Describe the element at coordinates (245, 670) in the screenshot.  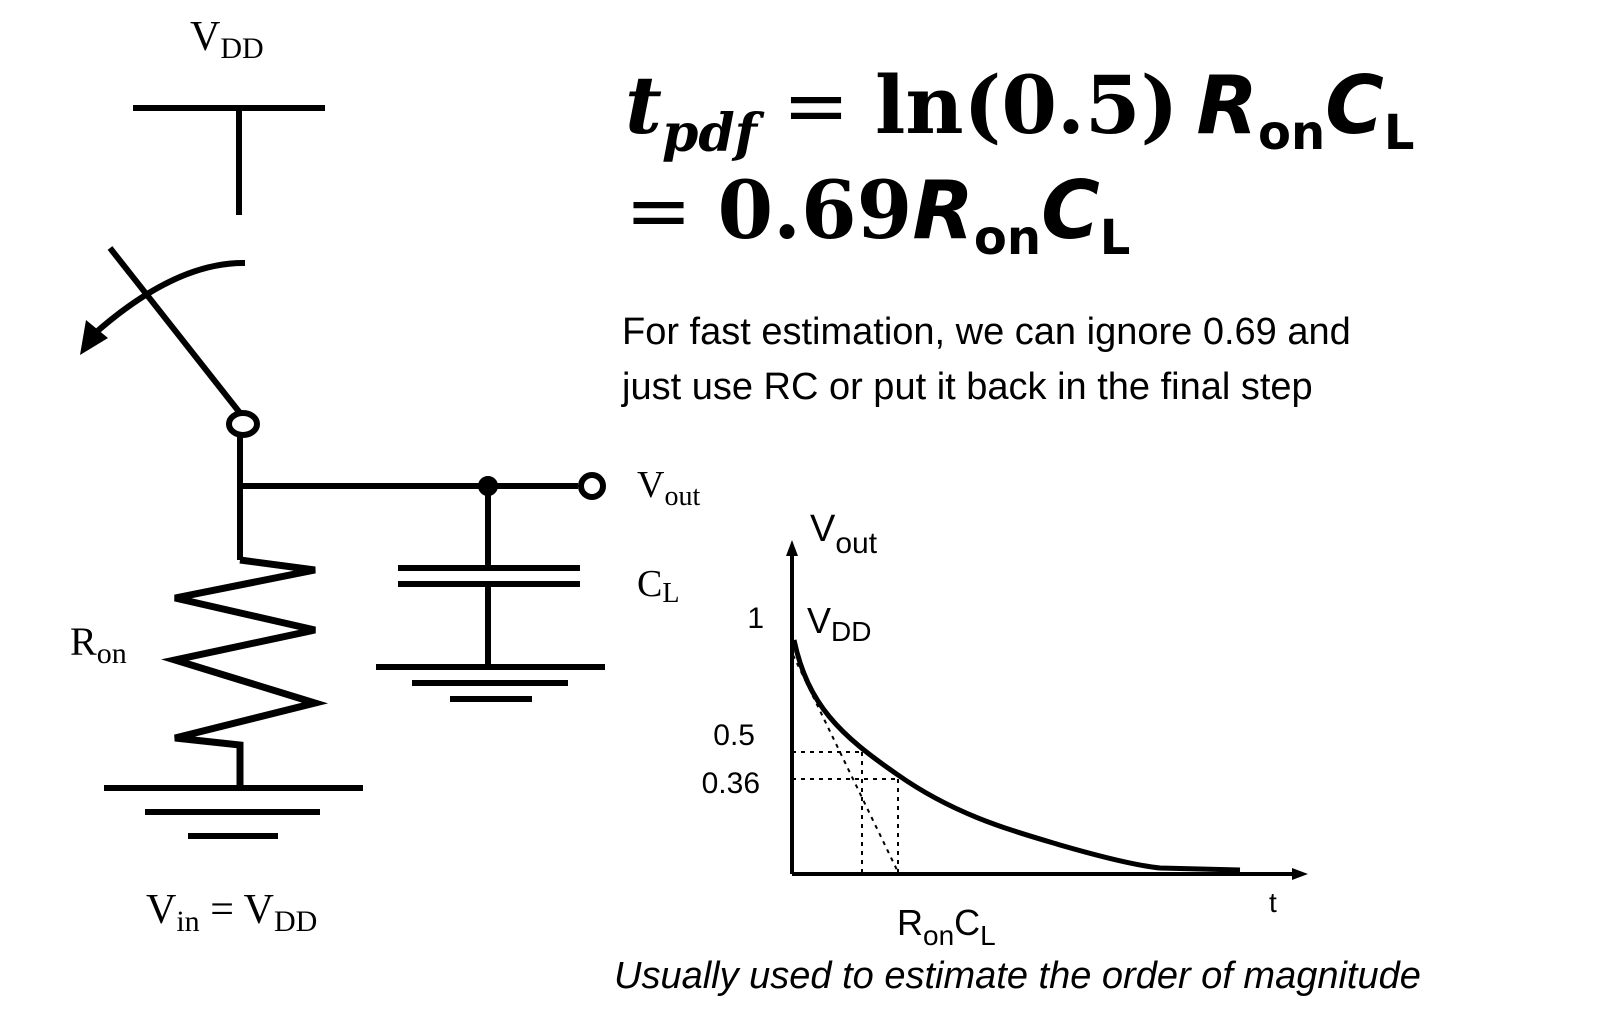
I see `resistor-ron` at that location.